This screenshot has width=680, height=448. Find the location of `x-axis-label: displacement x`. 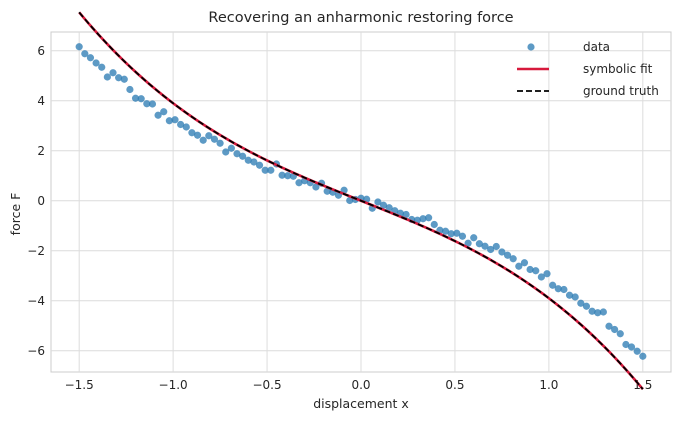

x-axis-label: displacement x is located at coordinates (361, 403).